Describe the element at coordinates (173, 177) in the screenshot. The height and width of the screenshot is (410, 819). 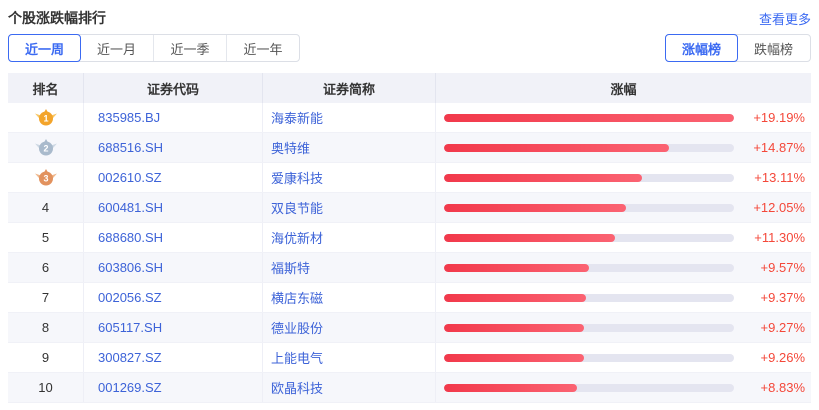
I see `stock-code-link: 002610.SZ` at that location.